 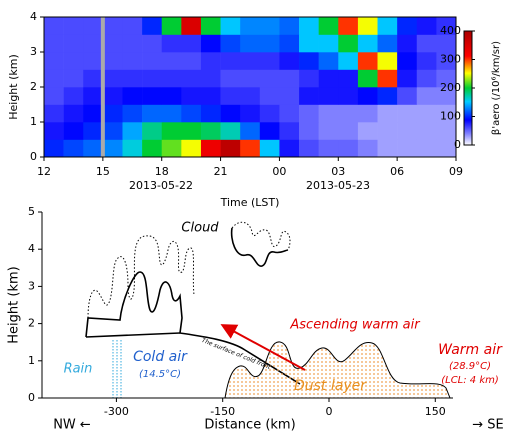 What do you see at coordinates (160, 374) in the screenshot?
I see `cold-temp: (14.5°C)` at bounding box center [160, 374].